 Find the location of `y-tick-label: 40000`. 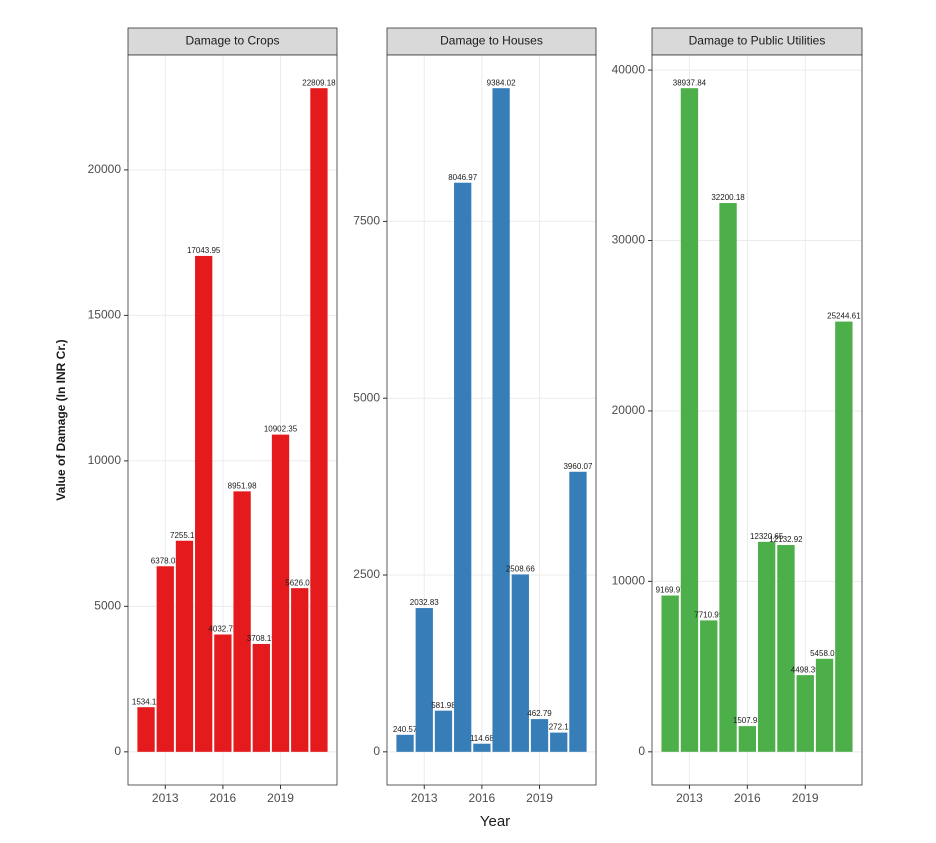

y-tick-label: 40000 is located at coordinates (629, 69).